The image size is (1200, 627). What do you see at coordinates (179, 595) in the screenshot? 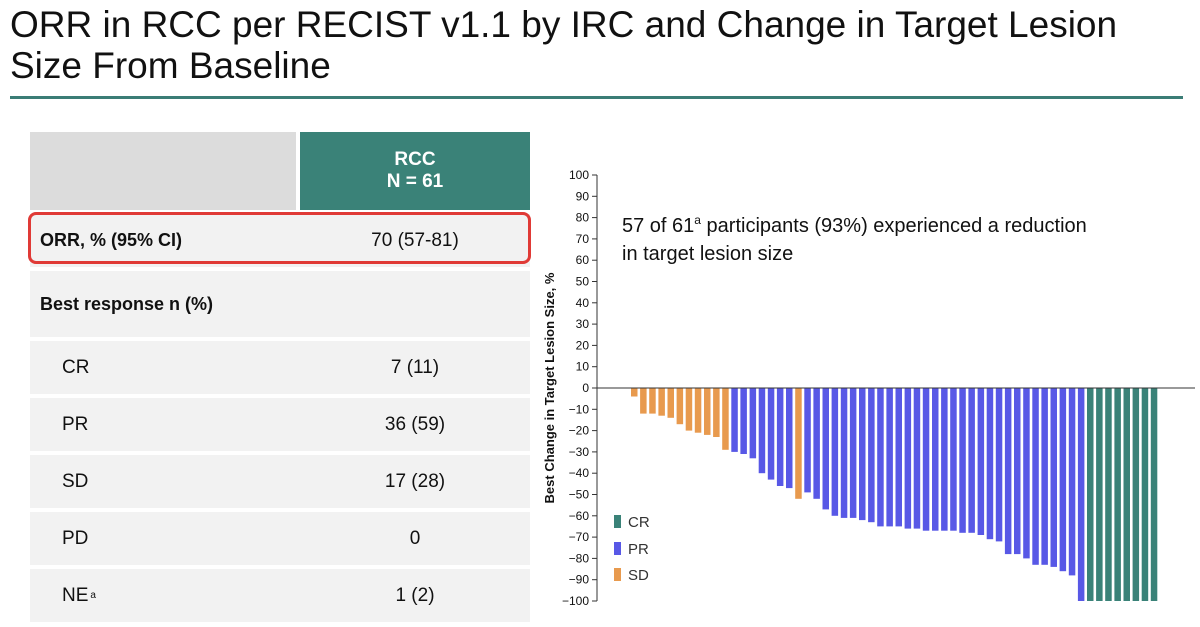
I see `row-label: NE a` at bounding box center [179, 595].